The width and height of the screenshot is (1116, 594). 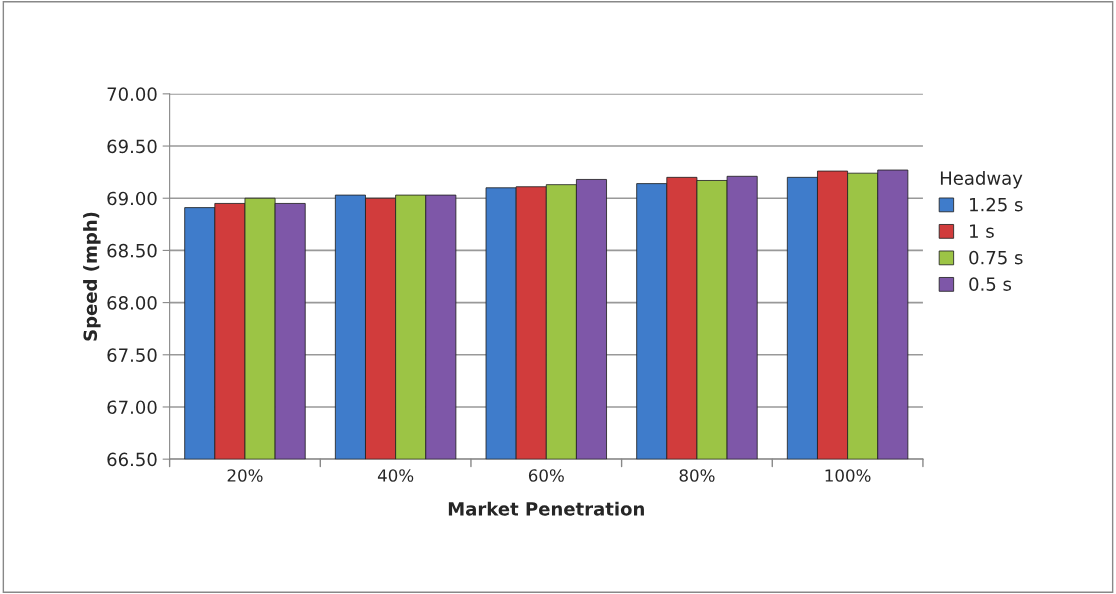 I want to click on x-axis-title: Market Penetration, so click(x=546, y=508).